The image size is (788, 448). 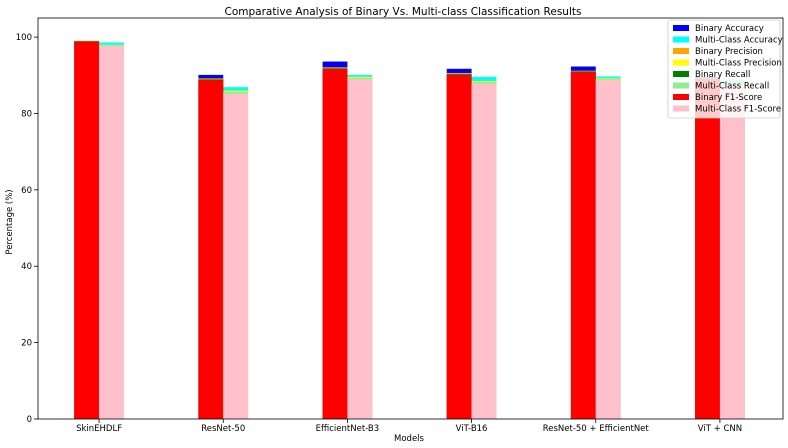 I want to click on y-axis-label: Percentage (%), so click(x=10, y=221).